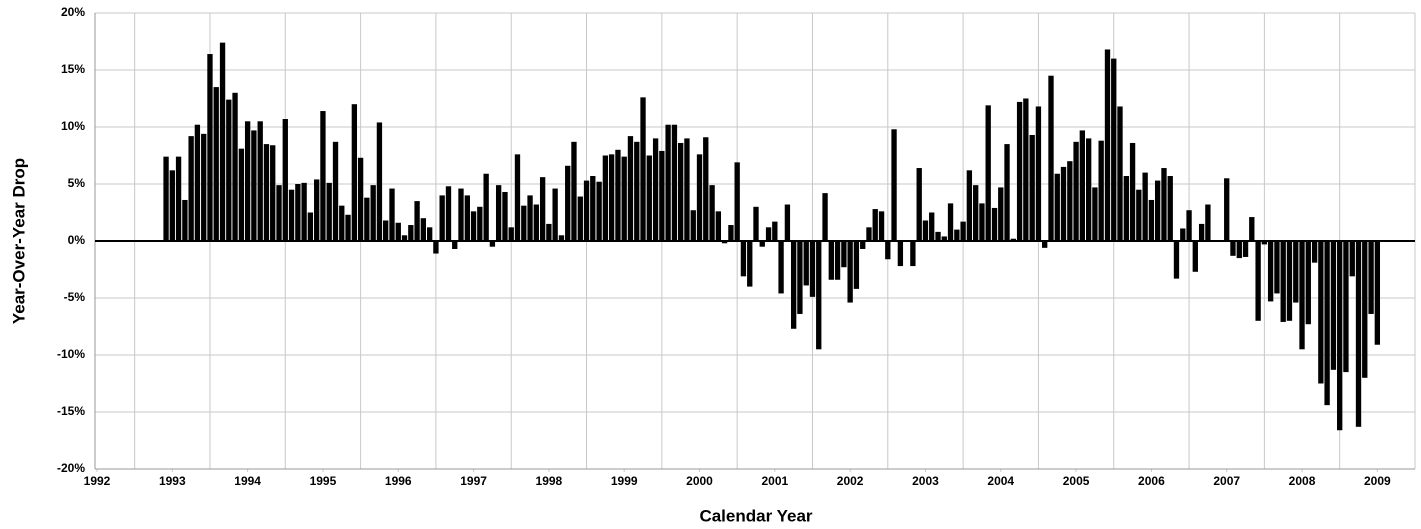  Describe the element at coordinates (1151, 481) in the screenshot. I see `x-tick-label: 2006` at that location.